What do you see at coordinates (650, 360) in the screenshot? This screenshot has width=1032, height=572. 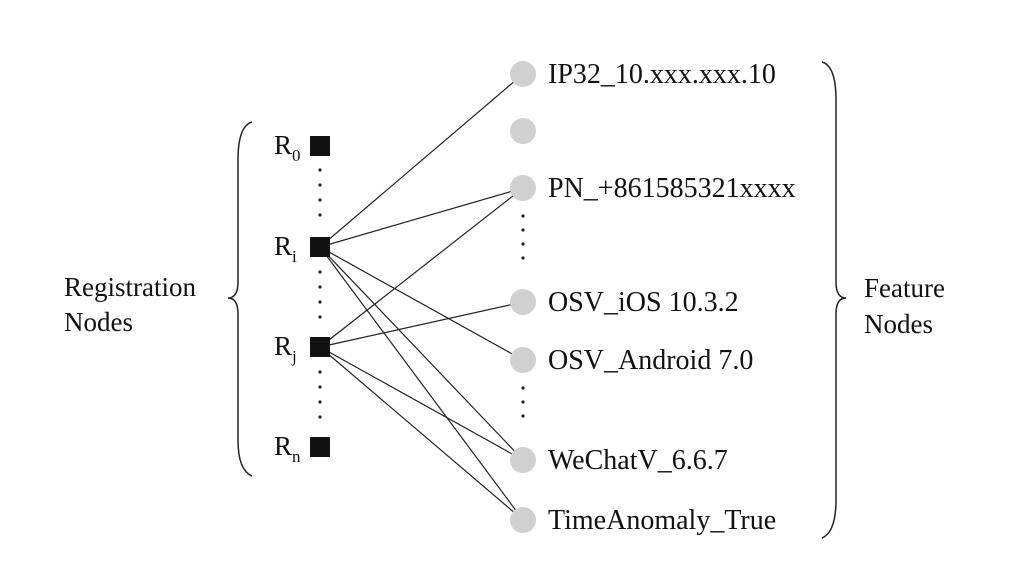 I see `feature-node-label-osv_android: OSV_Android 7.0` at bounding box center [650, 360].